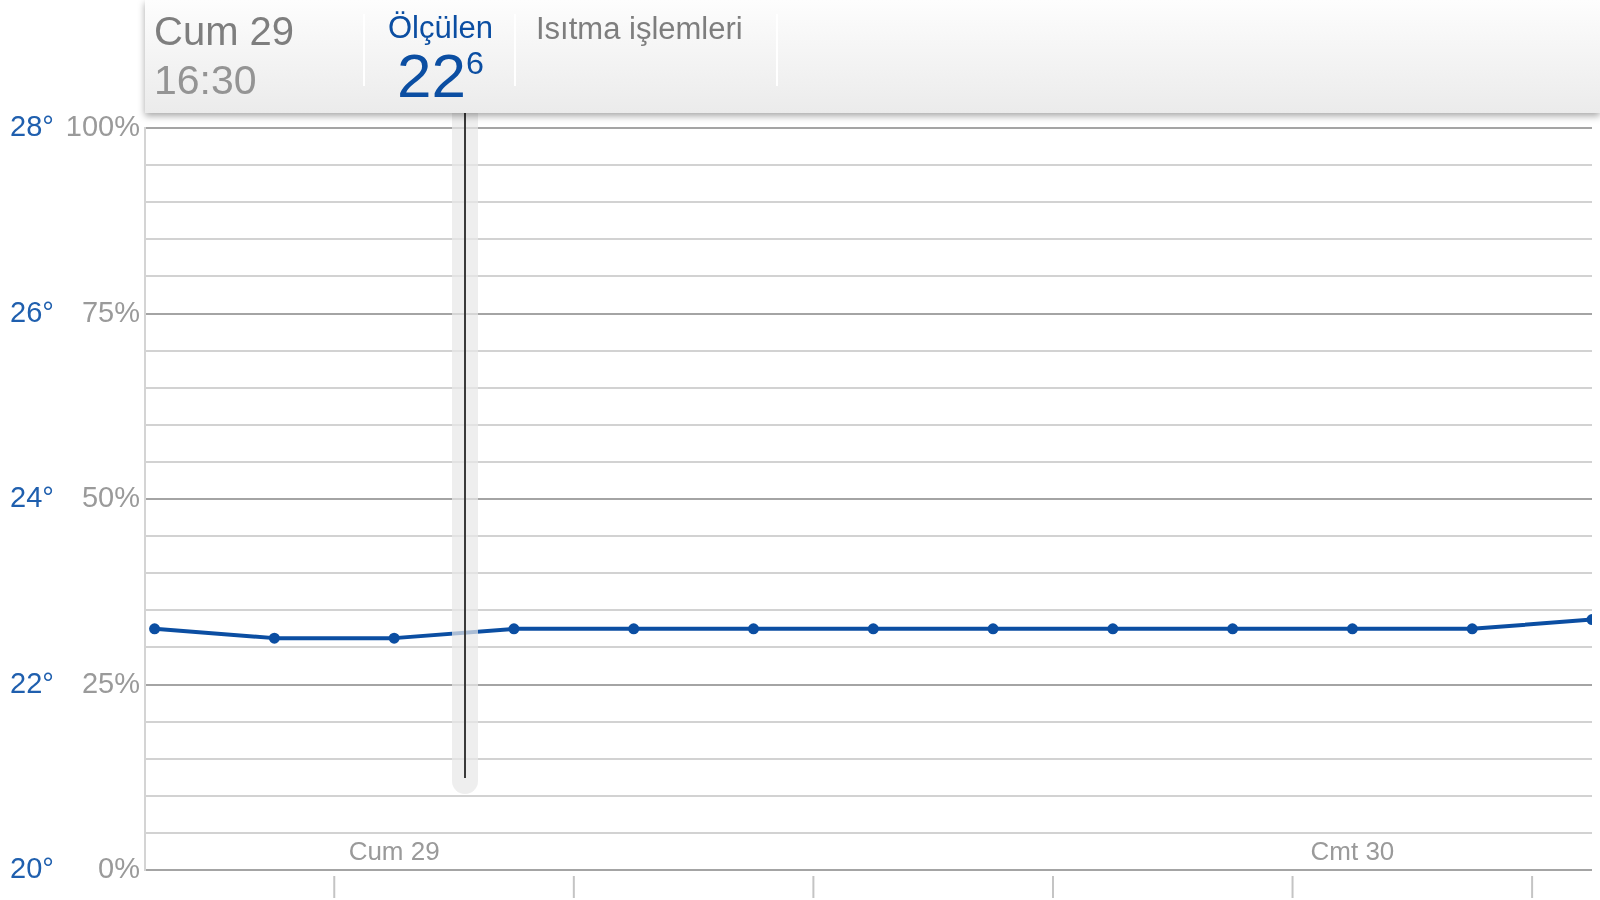 The image size is (1600, 900). Describe the element at coordinates (32, 126) in the screenshot. I see `y-tick-label: 28°` at that location.